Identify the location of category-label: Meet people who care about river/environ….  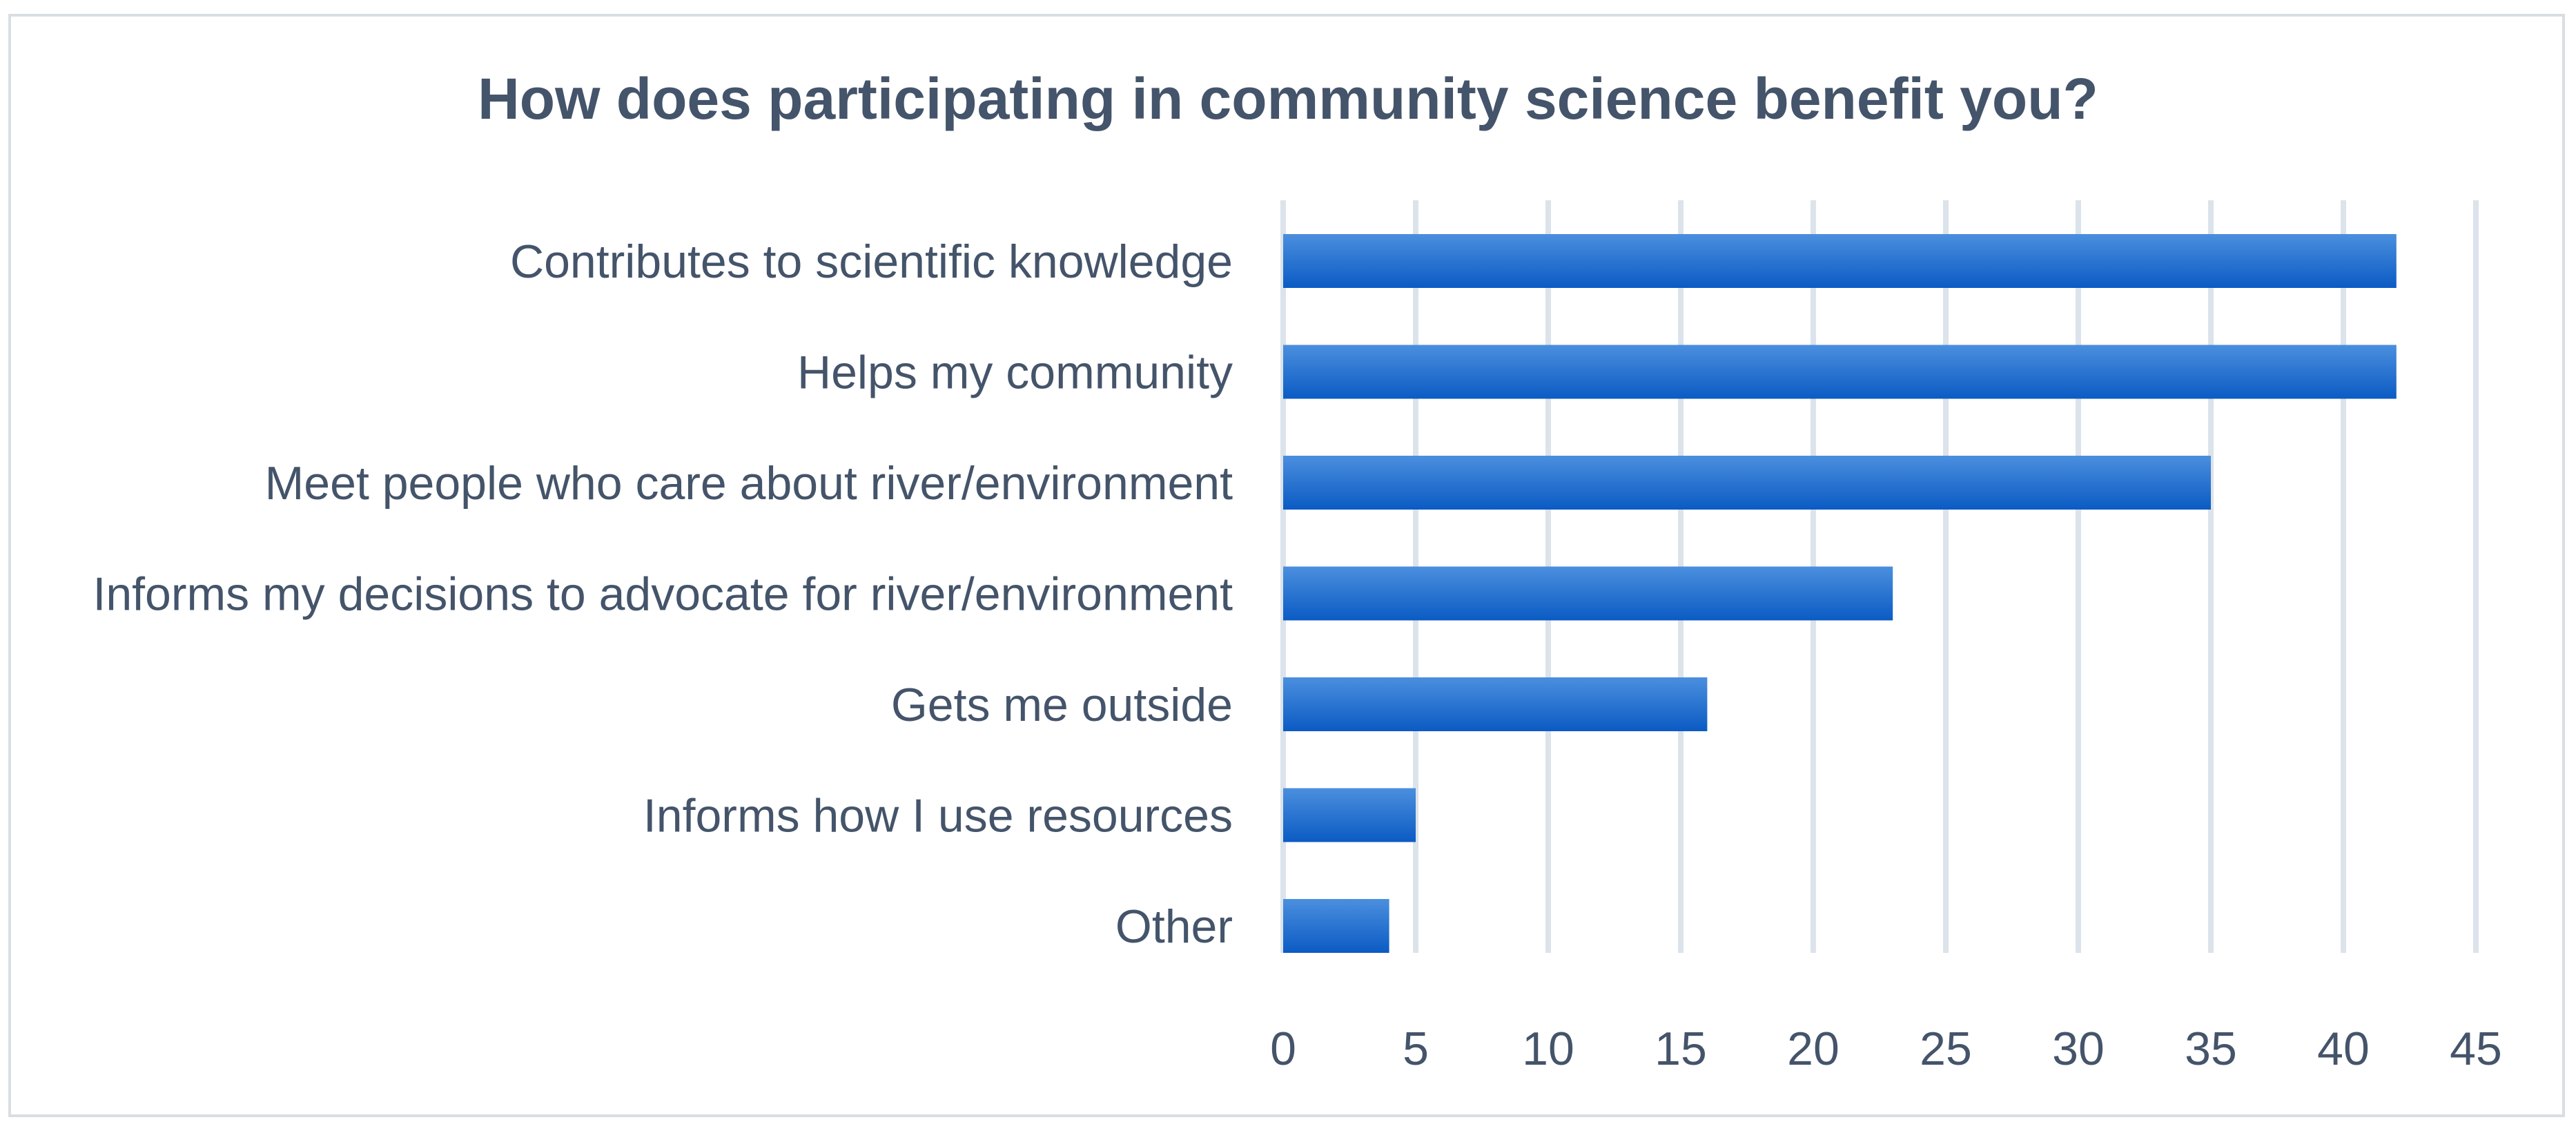
(749, 484).